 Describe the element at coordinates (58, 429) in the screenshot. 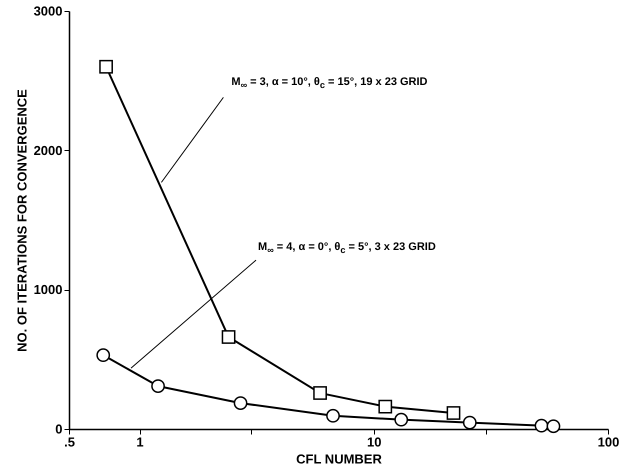

I see `y-tick-label: 0` at that location.